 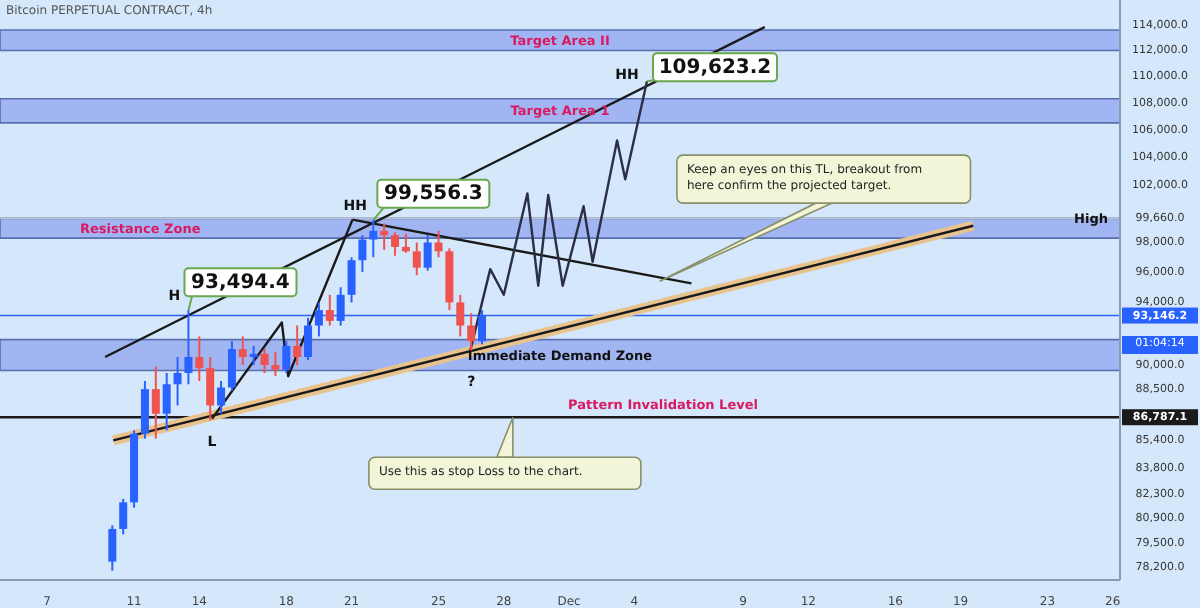 I want to click on annotation: 99,556.3, so click(x=433, y=194).